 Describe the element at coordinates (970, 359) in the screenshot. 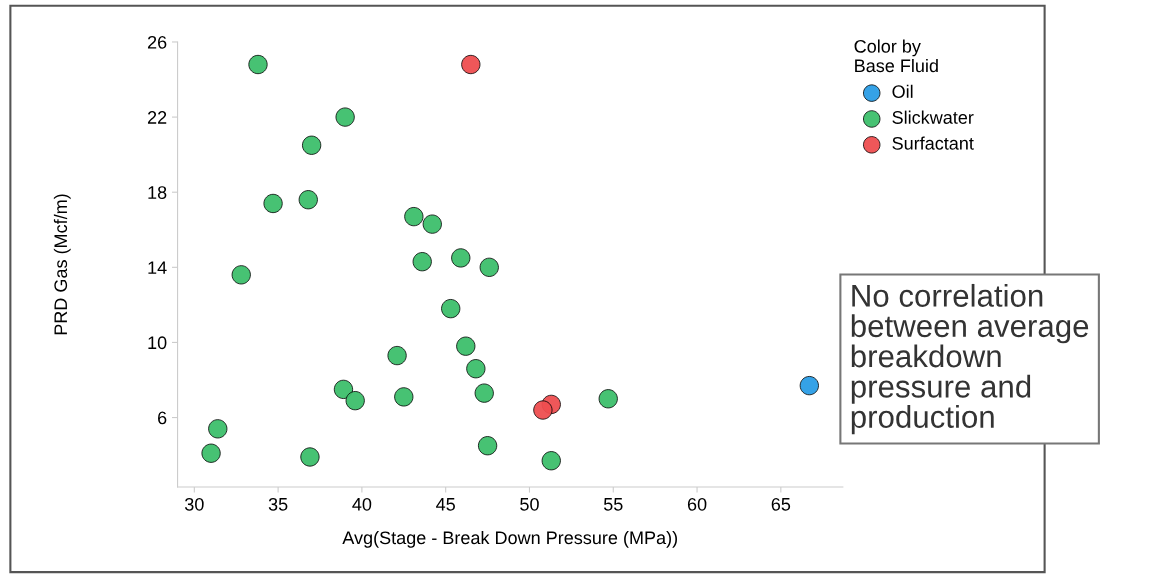

I see `text: No correlation between average breakdown pressure and production` at that location.